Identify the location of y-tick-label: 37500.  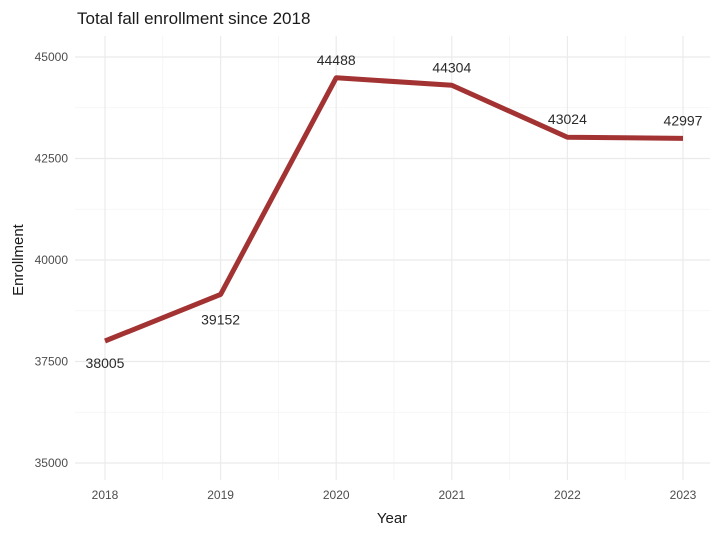
(52, 362).